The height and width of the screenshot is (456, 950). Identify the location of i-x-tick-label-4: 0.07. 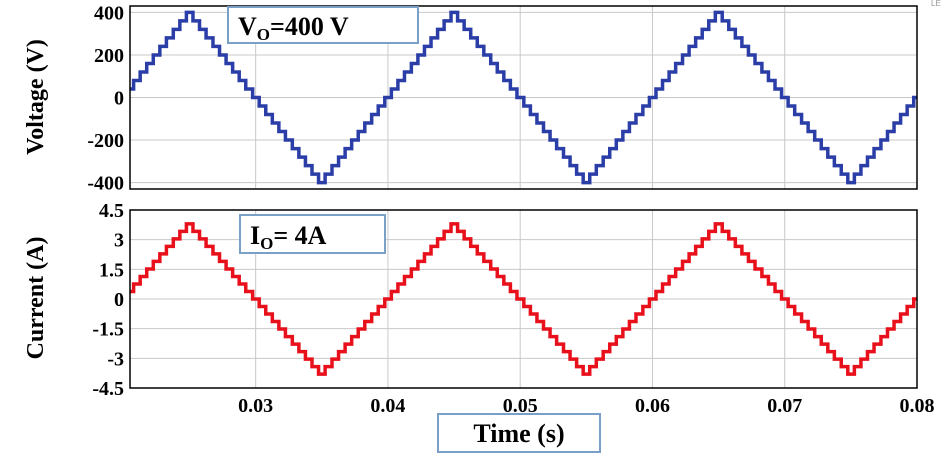
(784, 406).